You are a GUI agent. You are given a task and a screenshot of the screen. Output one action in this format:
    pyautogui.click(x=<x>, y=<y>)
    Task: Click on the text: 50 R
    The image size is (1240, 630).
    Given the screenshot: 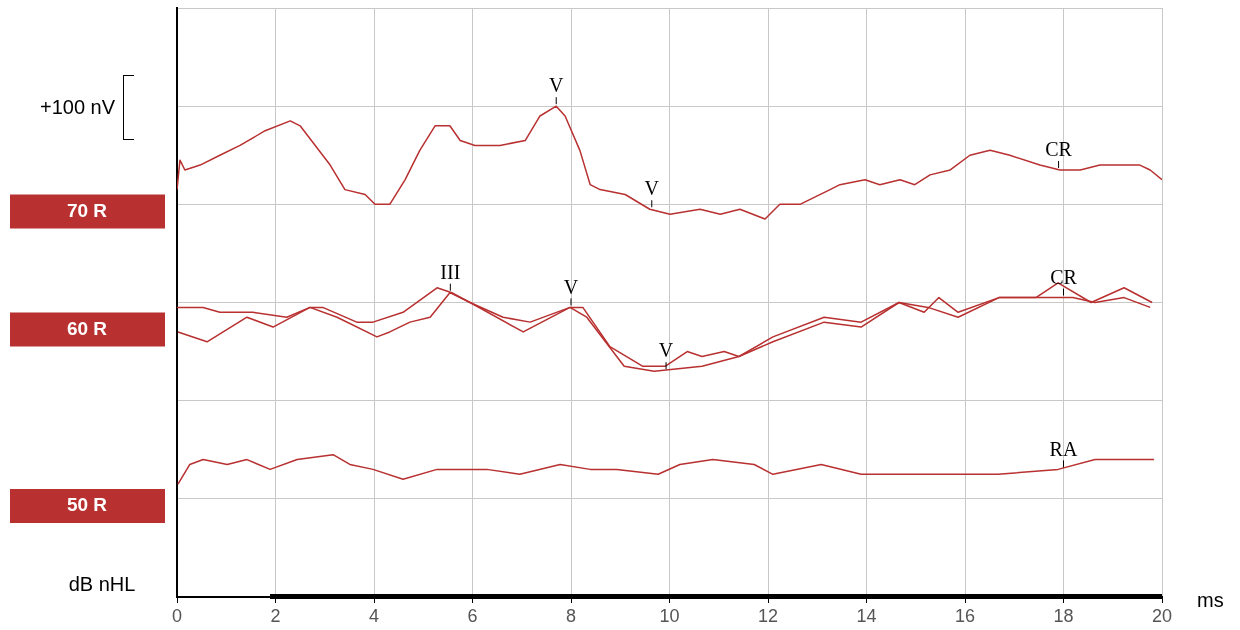 What is the action you would take?
    pyautogui.click(x=87, y=505)
    